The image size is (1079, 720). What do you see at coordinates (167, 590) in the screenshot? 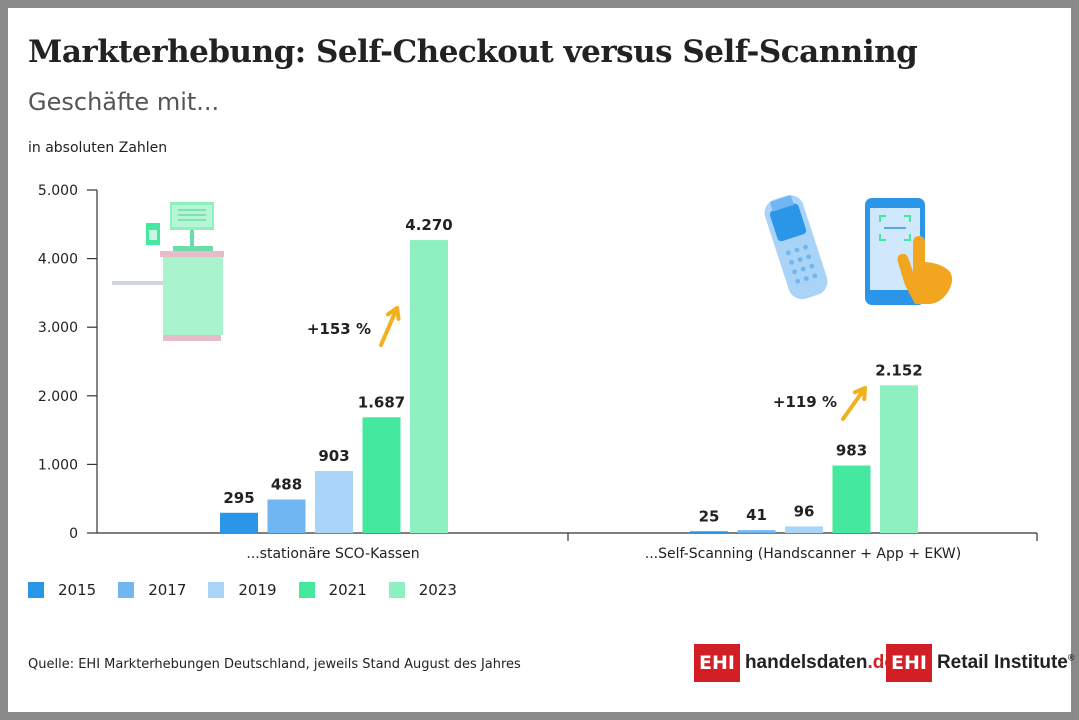
I see `legend-label: 2017` at bounding box center [167, 590].